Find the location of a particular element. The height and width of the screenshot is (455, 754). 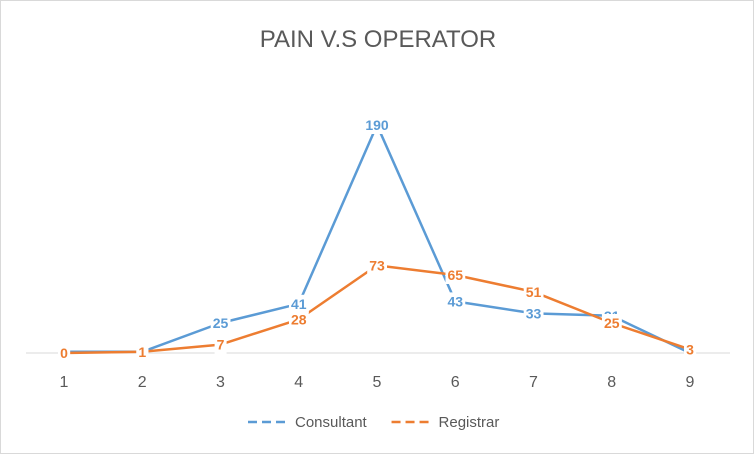

data-label: 43 is located at coordinates (455, 301).